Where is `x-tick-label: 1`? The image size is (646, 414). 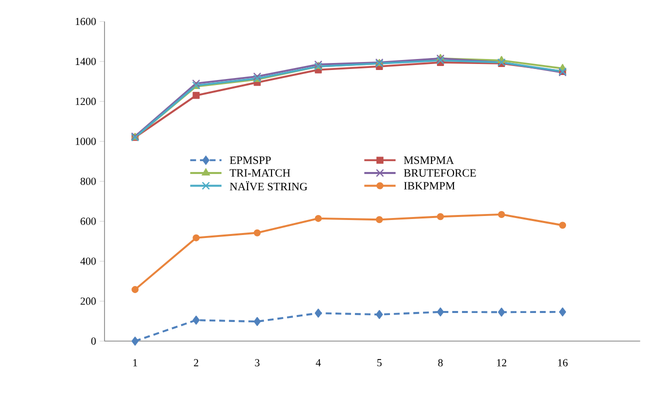 x-tick-label: 1 is located at coordinates (135, 362).